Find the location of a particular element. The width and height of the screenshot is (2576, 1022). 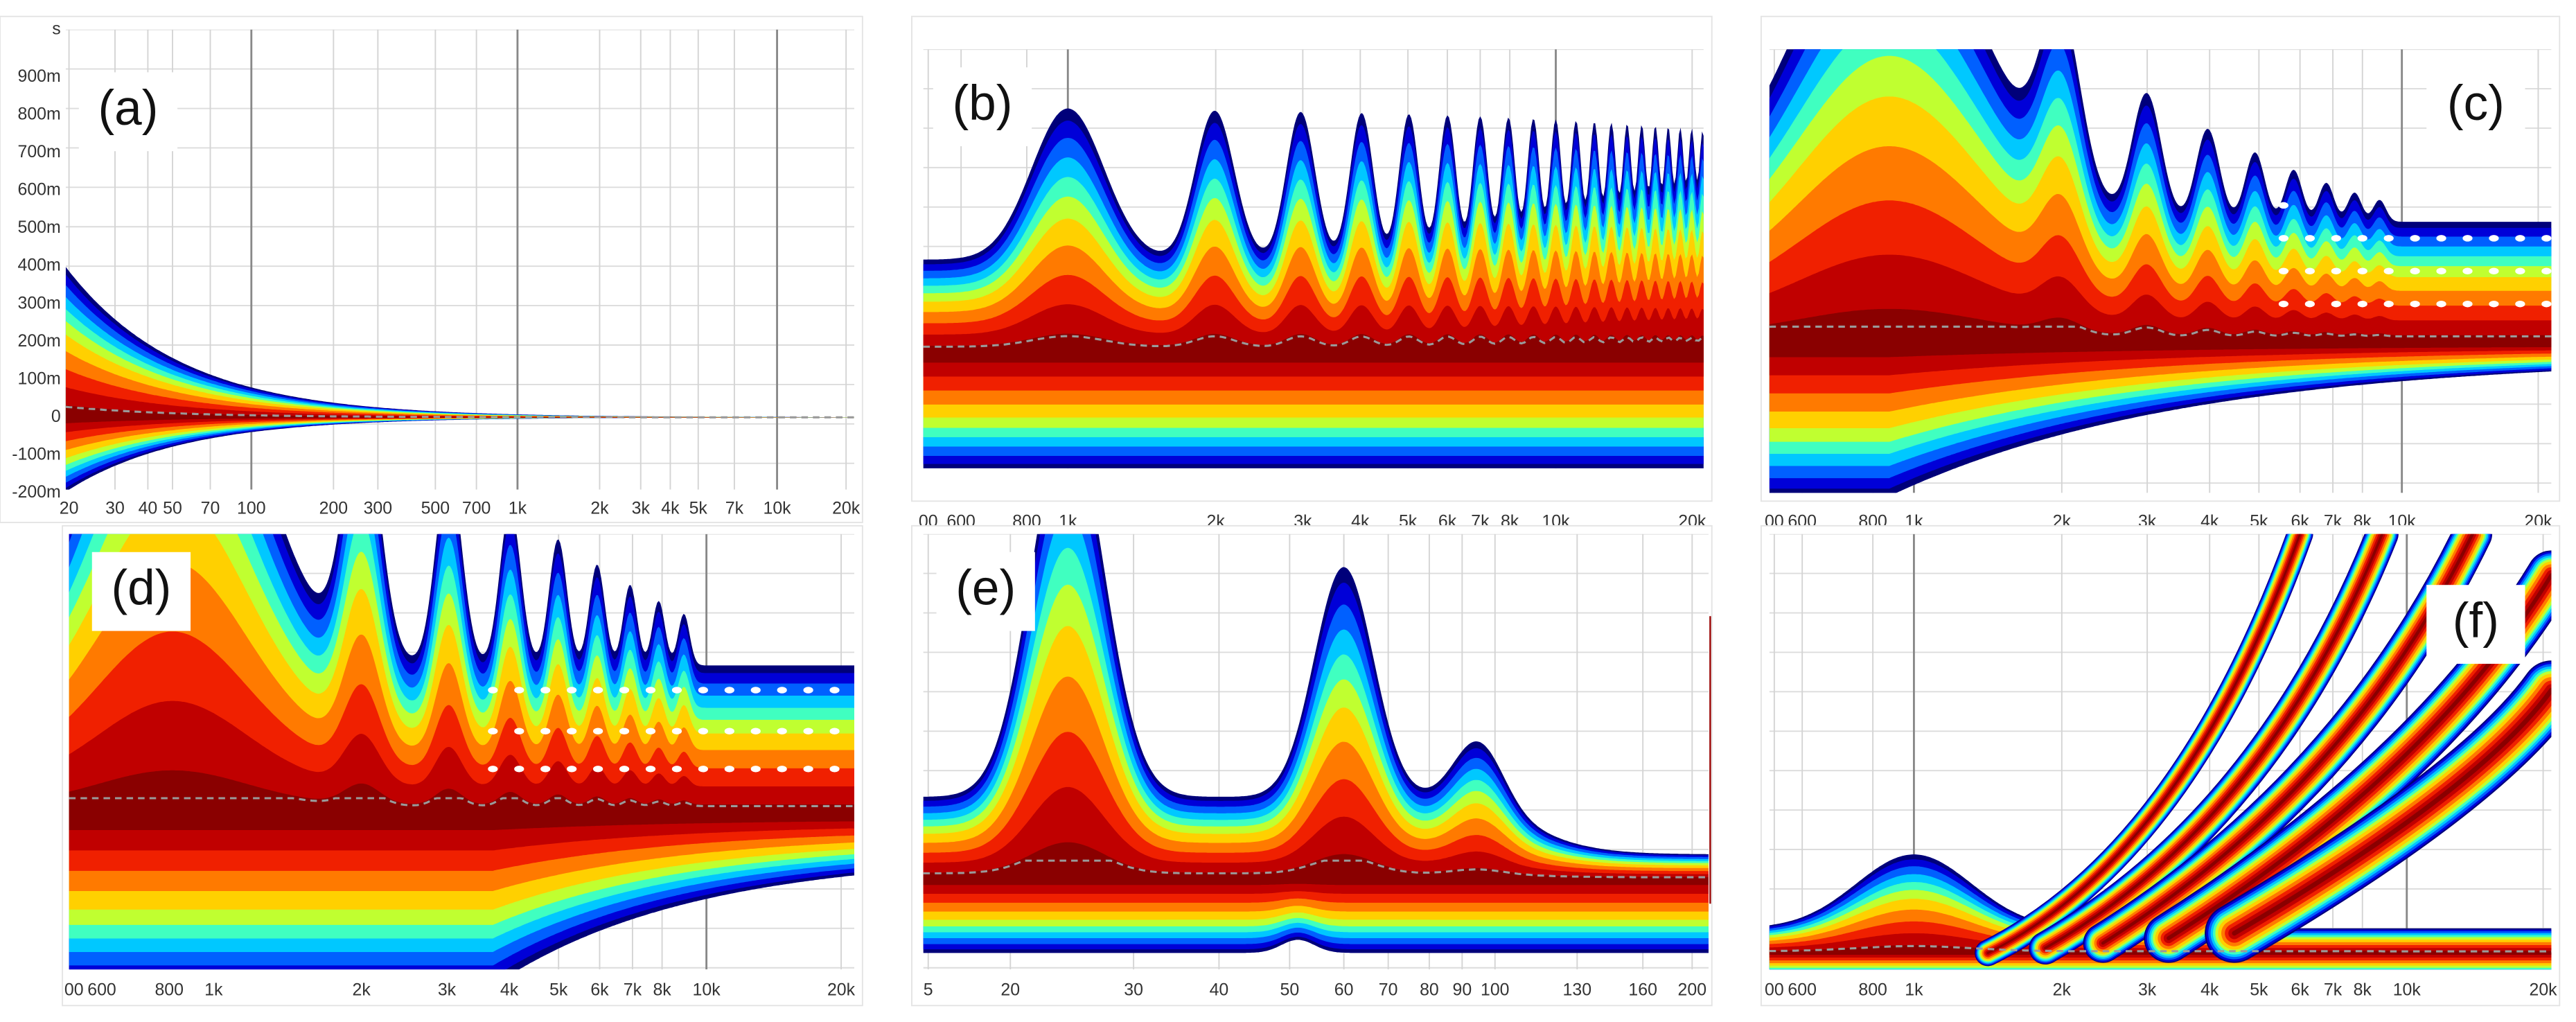

x-tick-label: 00 is located at coordinates (74, 990).